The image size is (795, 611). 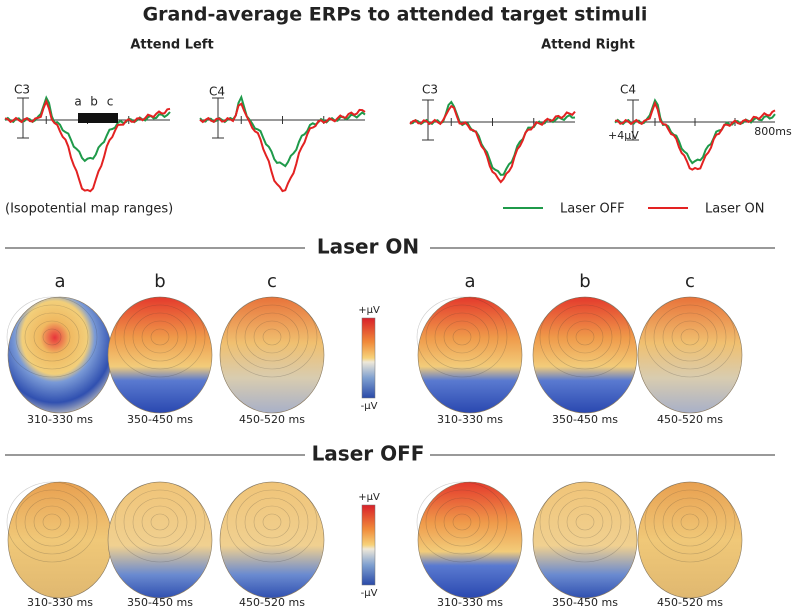 What do you see at coordinates (773, 131) in the screenshot?
I see `time-scale: 800ms` at bounding box center [773, 131].